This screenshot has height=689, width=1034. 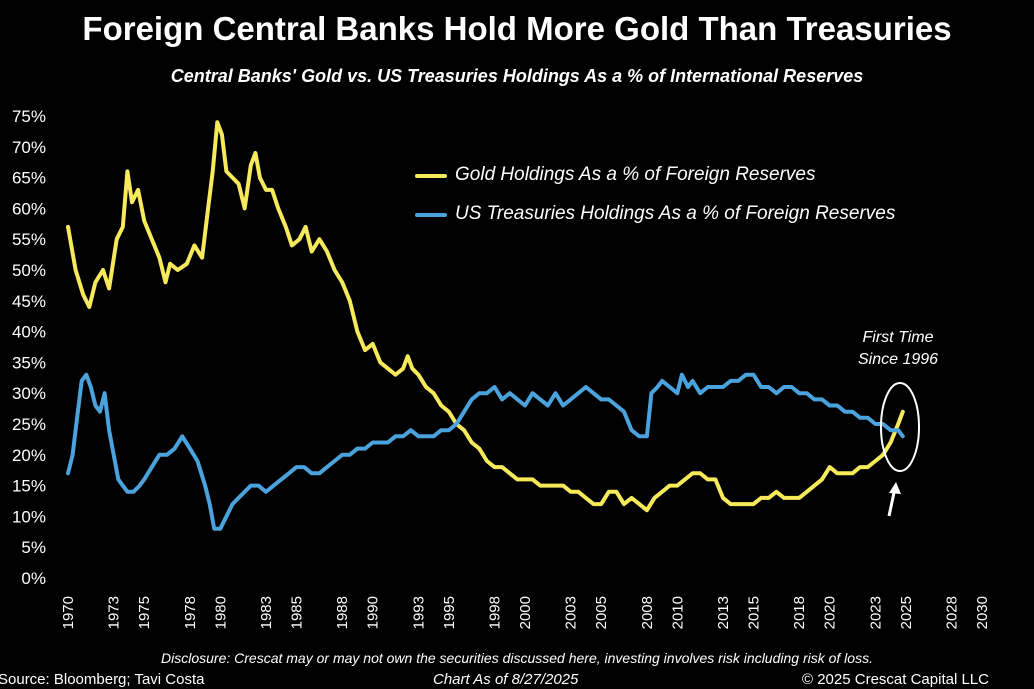 I want to click on y-tick-label: 5%, so click(x=33, y=547).